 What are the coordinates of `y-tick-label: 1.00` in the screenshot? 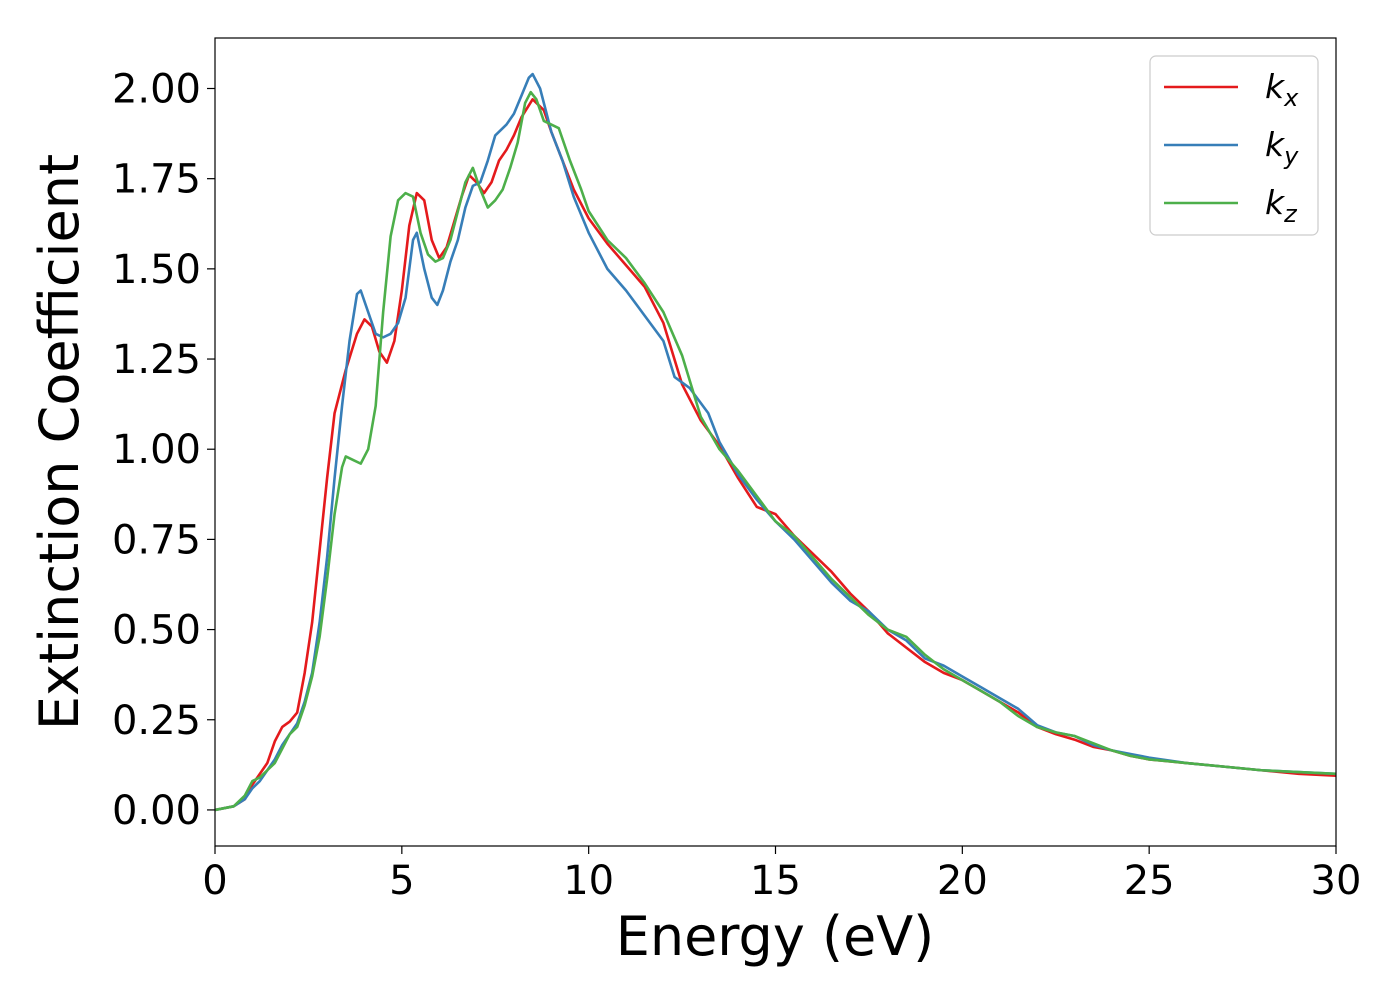 It's located at (156, 450).